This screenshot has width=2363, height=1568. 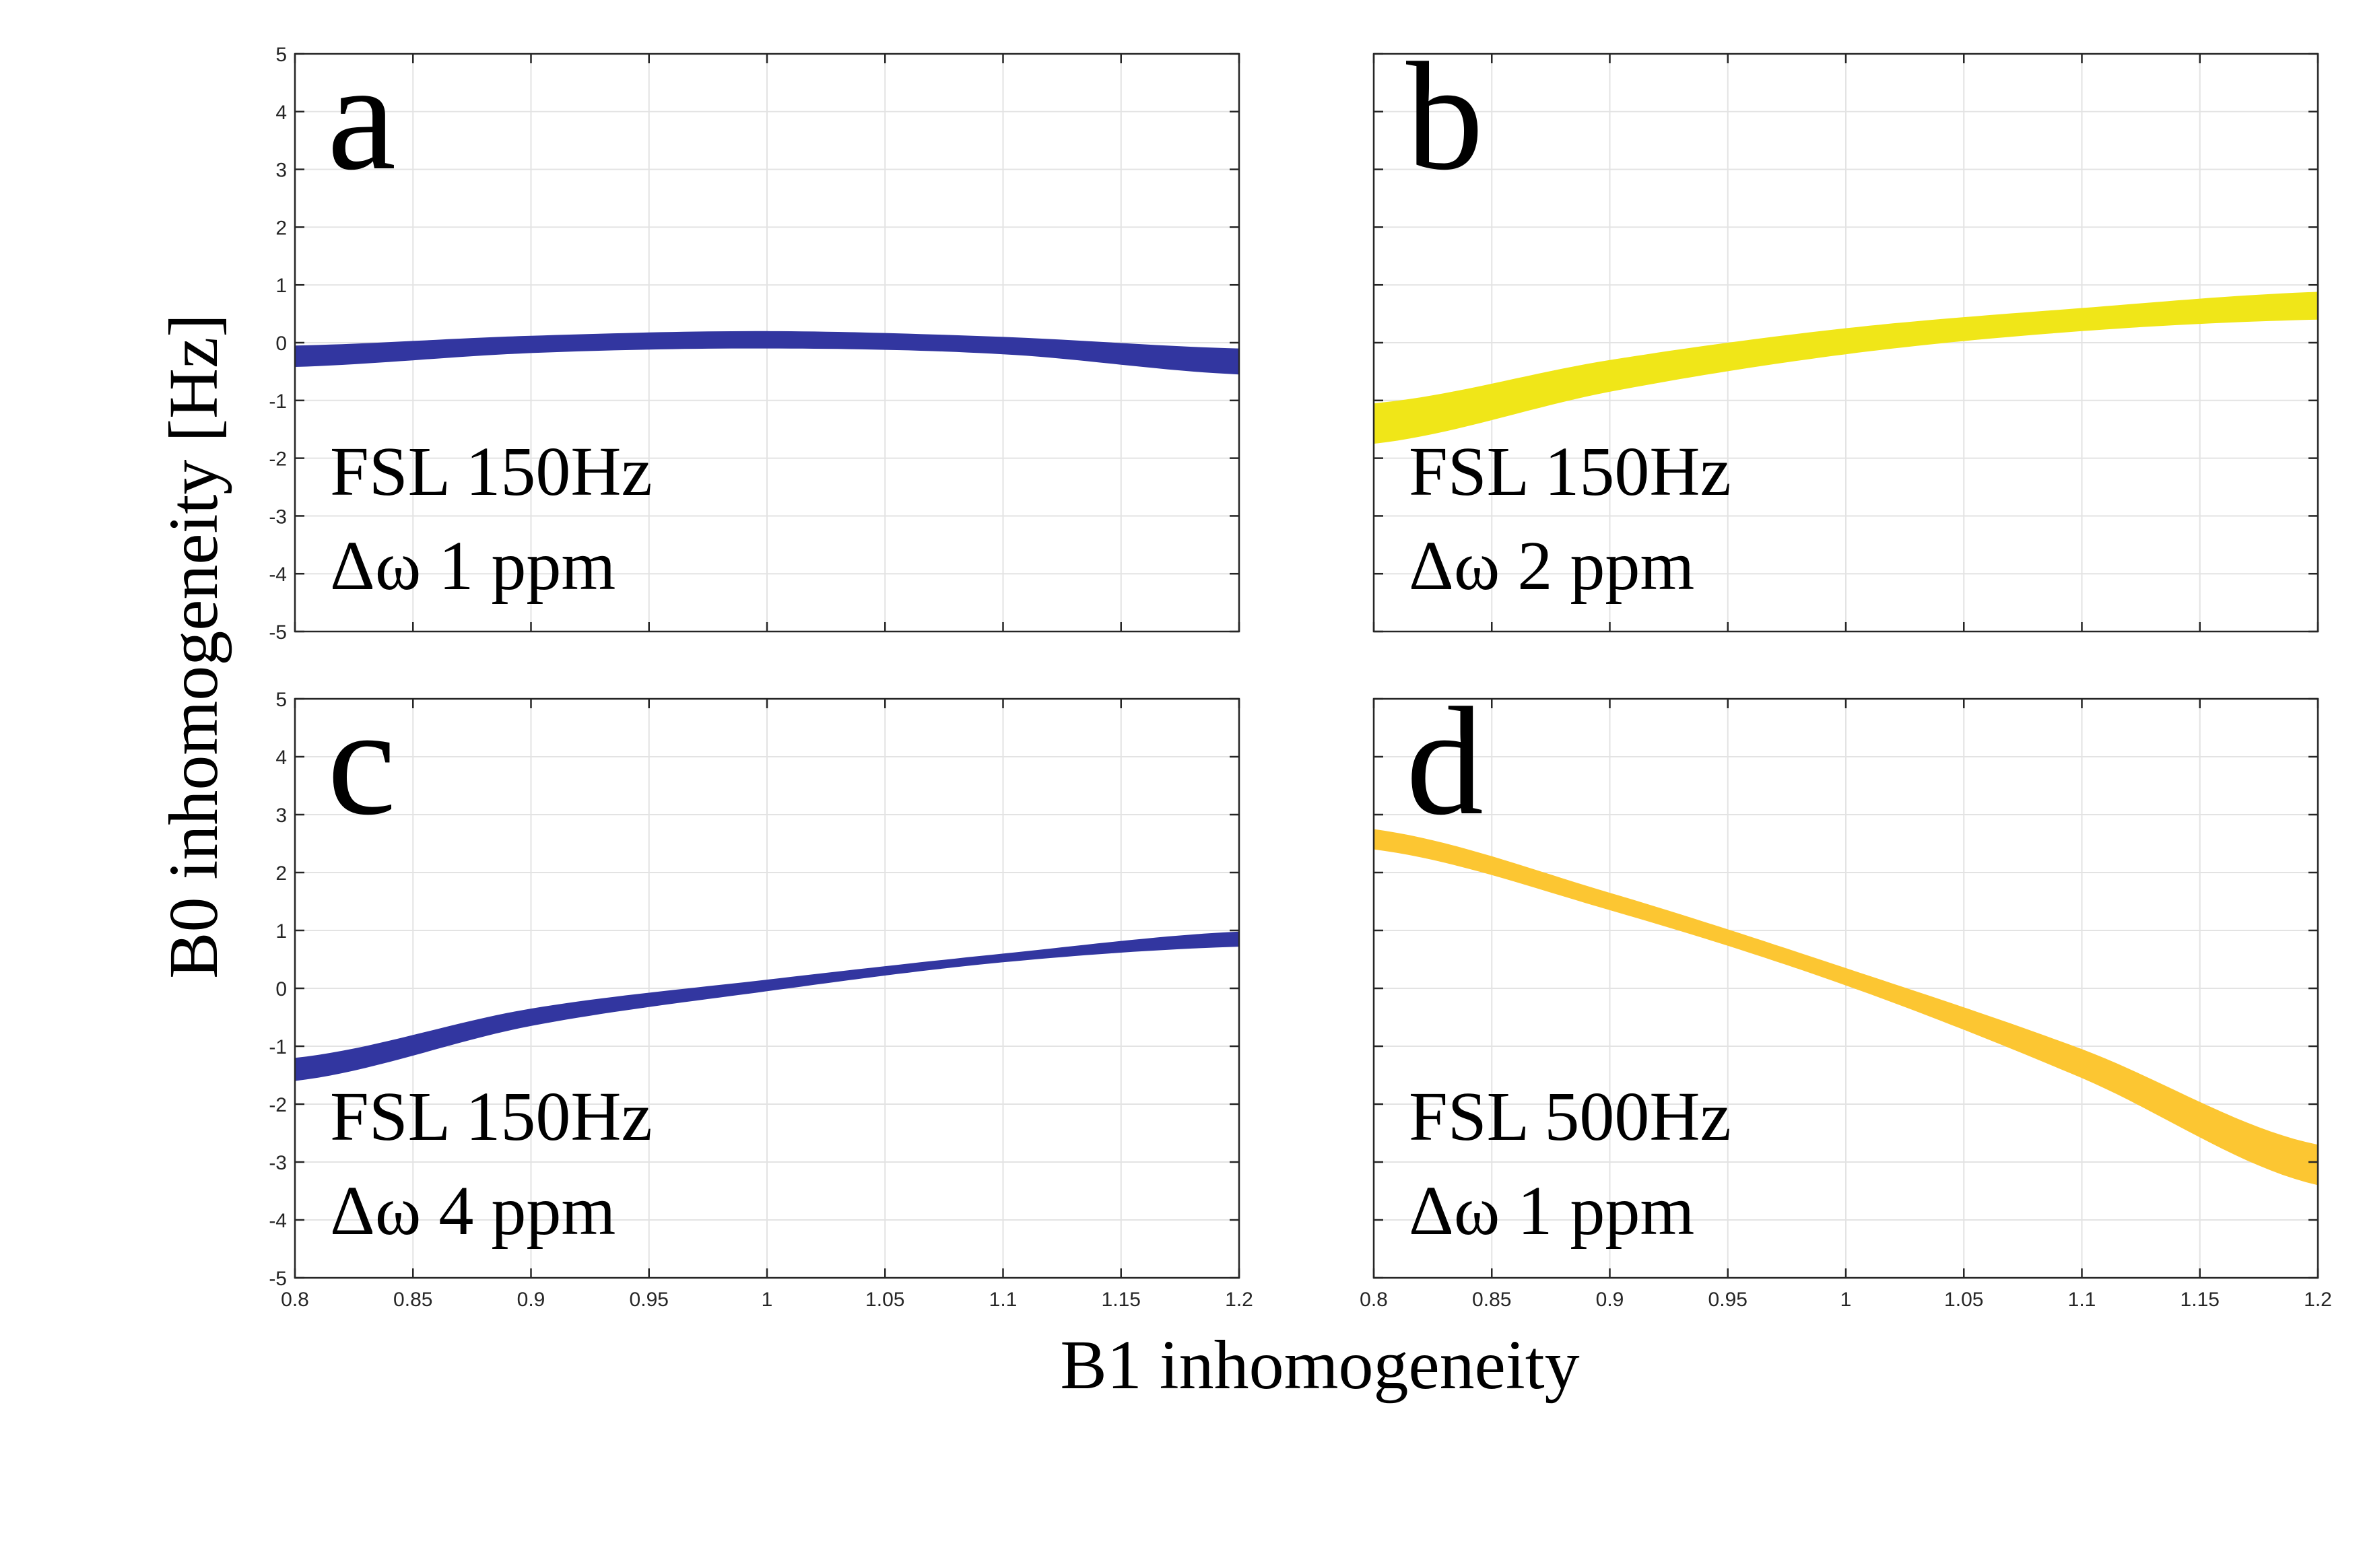 I want to click on band-c, so click(x=767, y=1006).